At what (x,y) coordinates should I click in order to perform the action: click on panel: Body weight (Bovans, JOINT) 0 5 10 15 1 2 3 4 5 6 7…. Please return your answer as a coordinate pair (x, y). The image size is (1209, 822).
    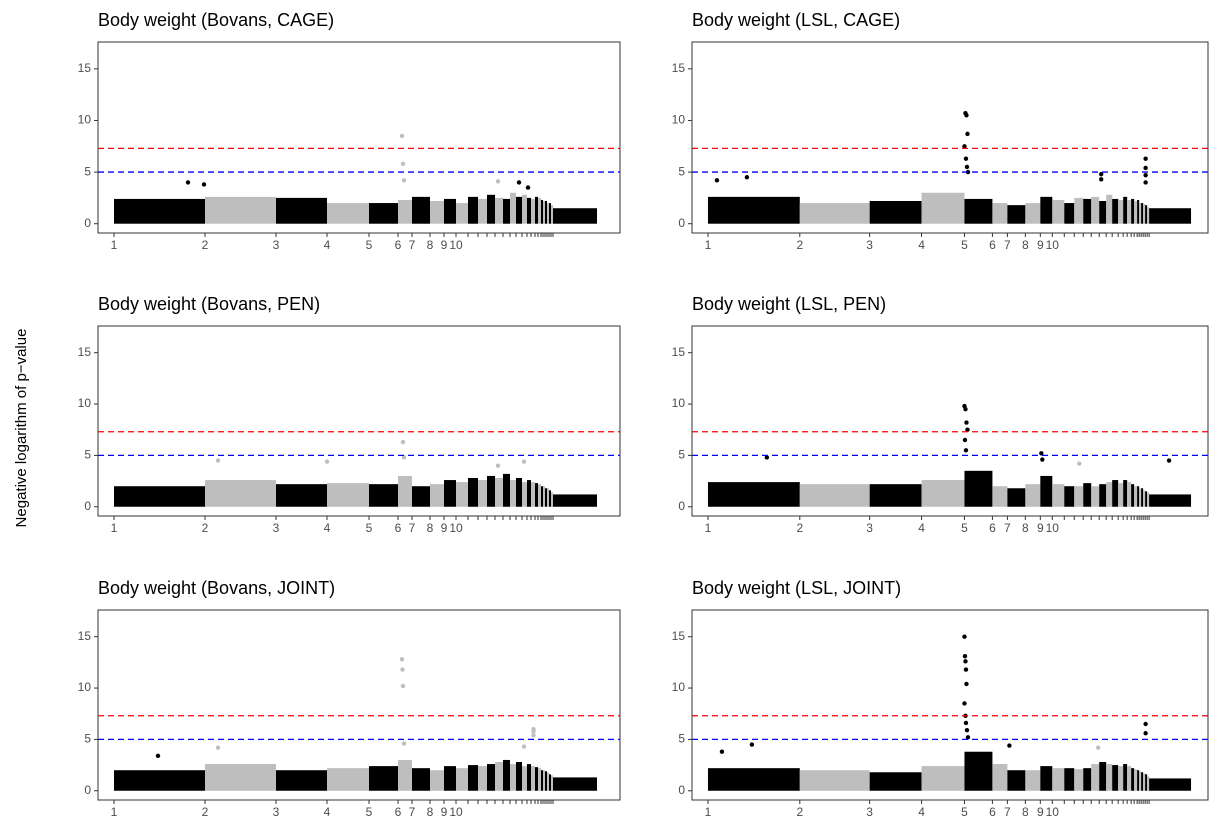
    Looking at the image, I should click on (349, 698).